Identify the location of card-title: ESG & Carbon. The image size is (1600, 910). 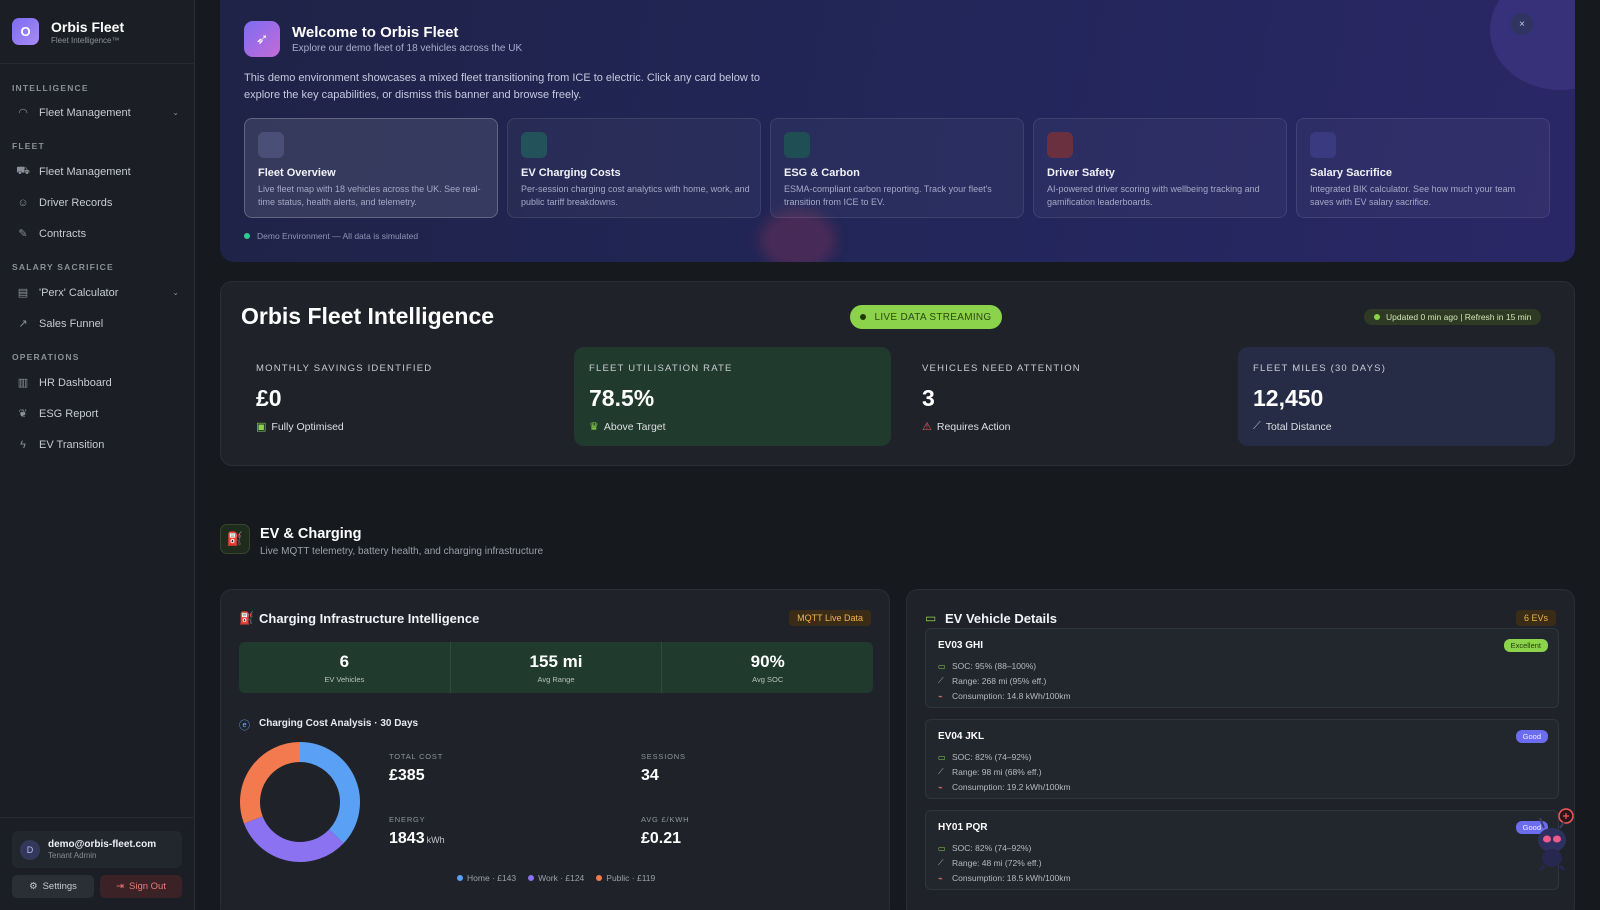
(822, 173).